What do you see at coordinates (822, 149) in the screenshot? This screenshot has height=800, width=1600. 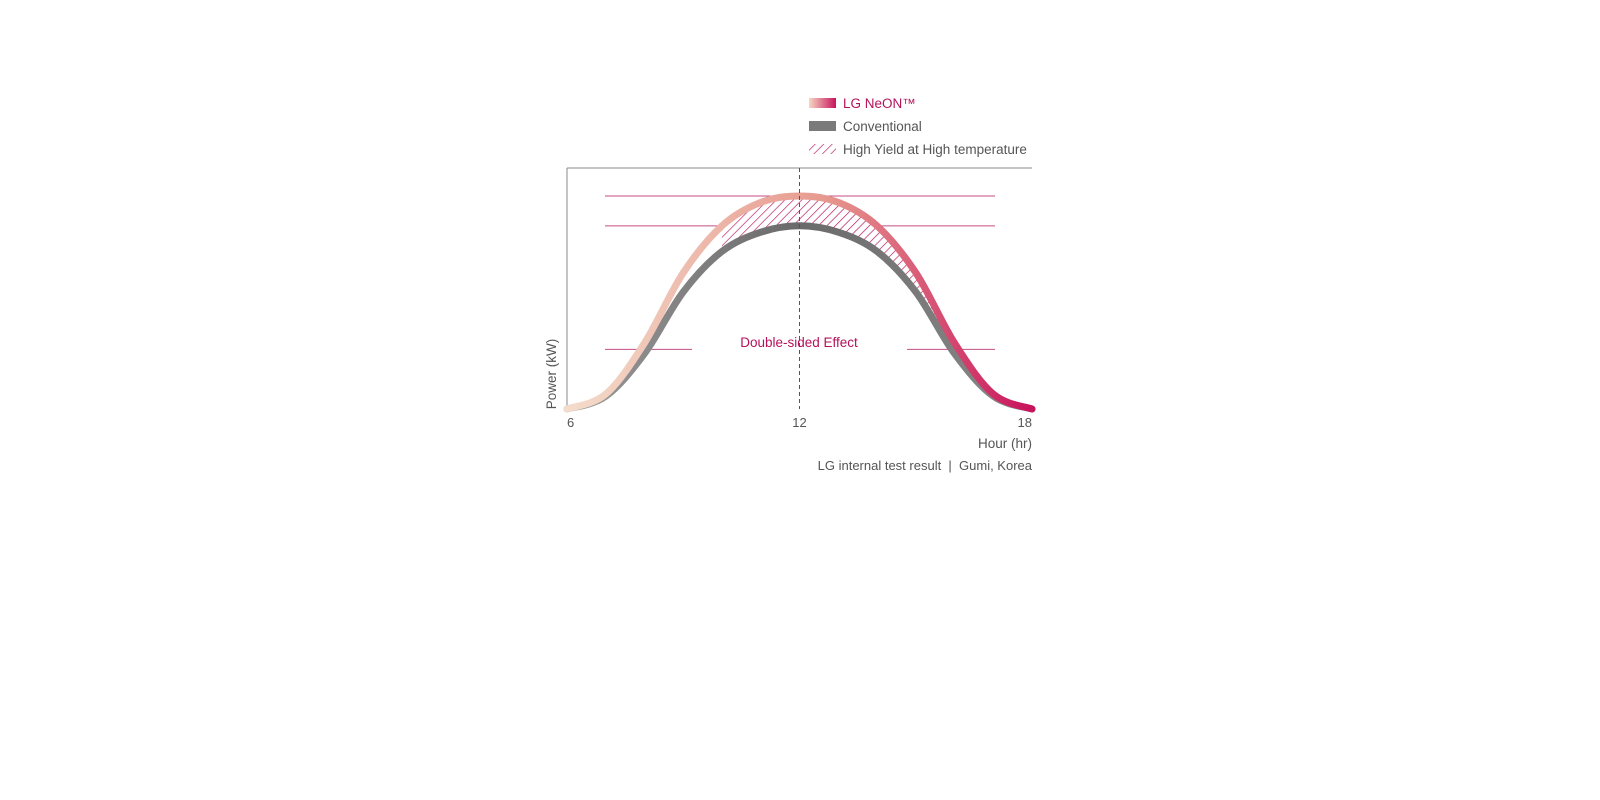 I see `legend-swatch-high-yield` at bounding box center [822, 149].